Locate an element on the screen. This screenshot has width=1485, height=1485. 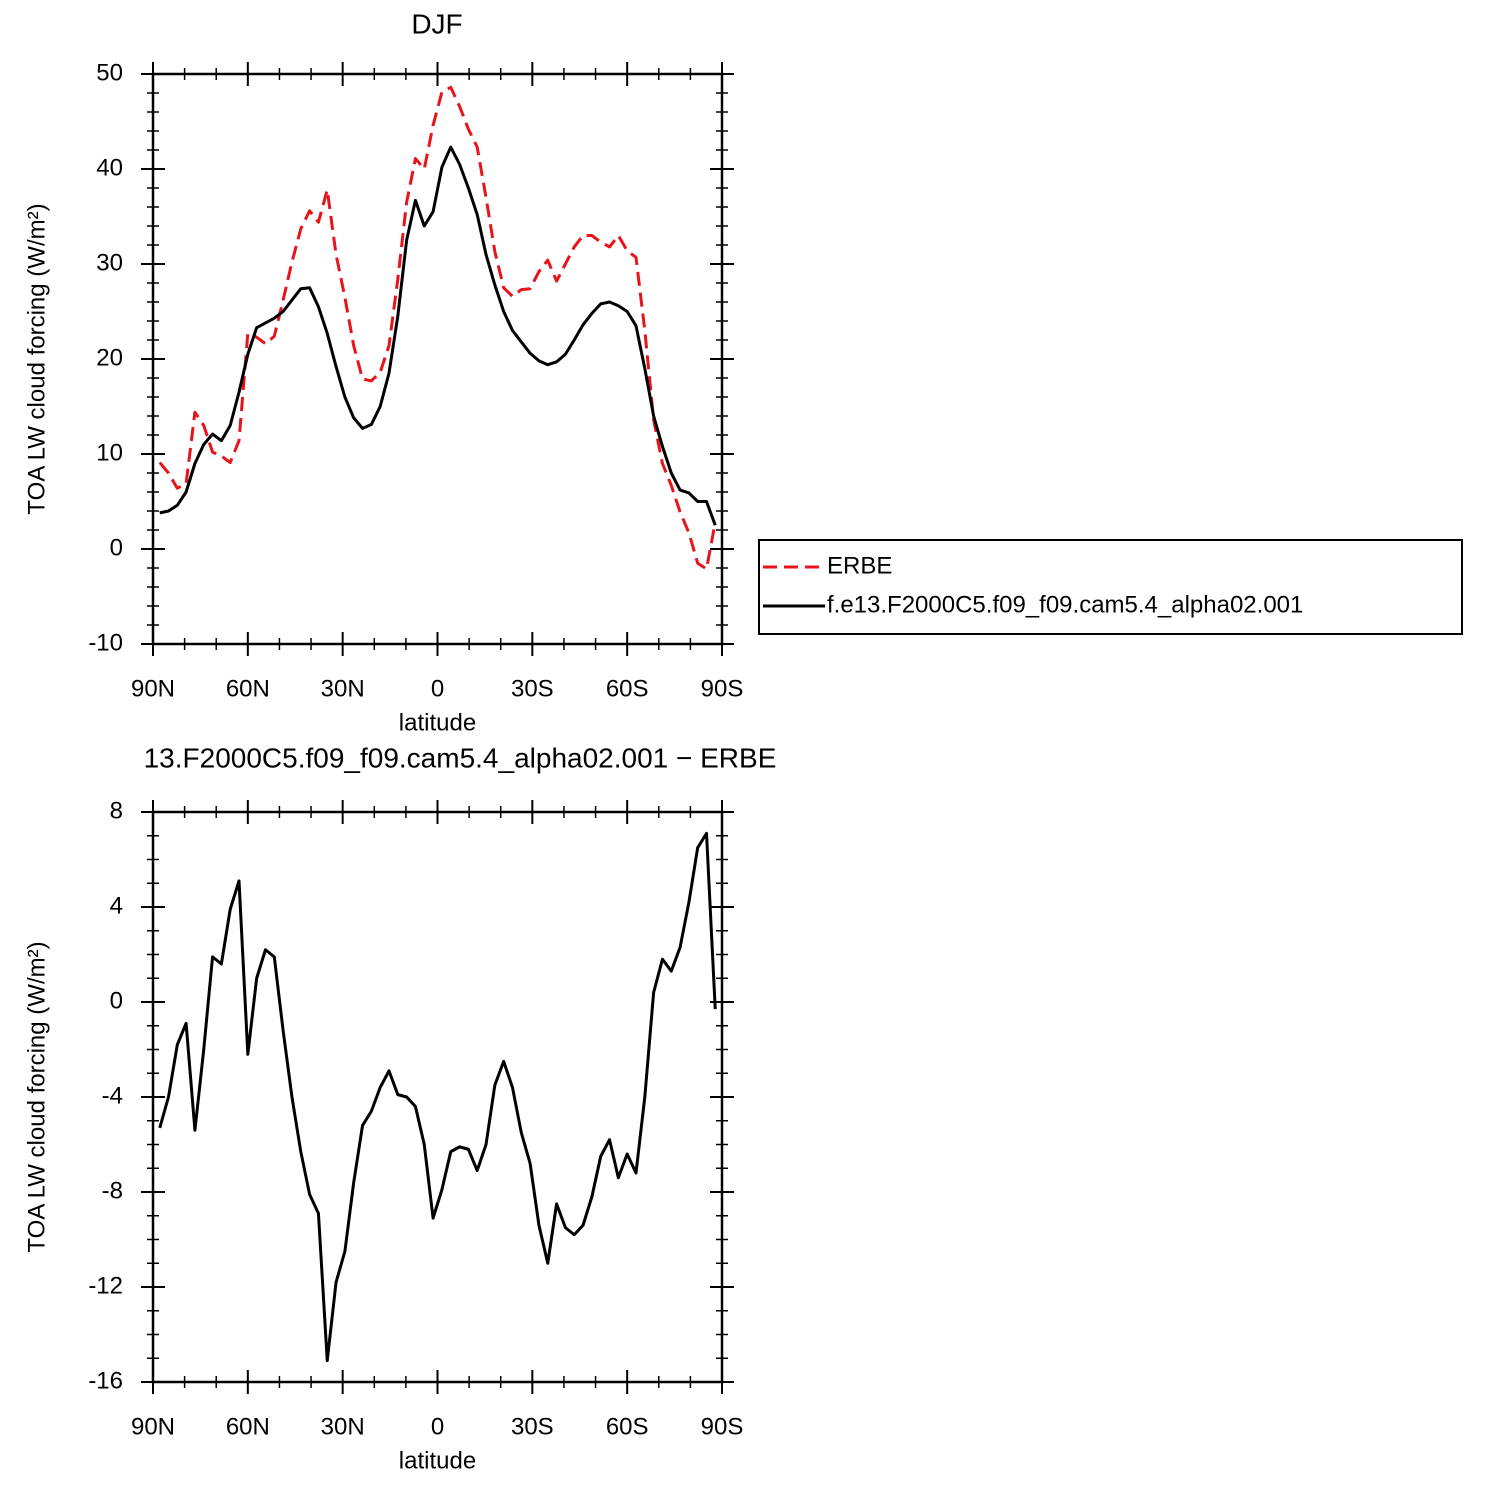
y-tick-label: 10 is located at coordinates (109, 452).